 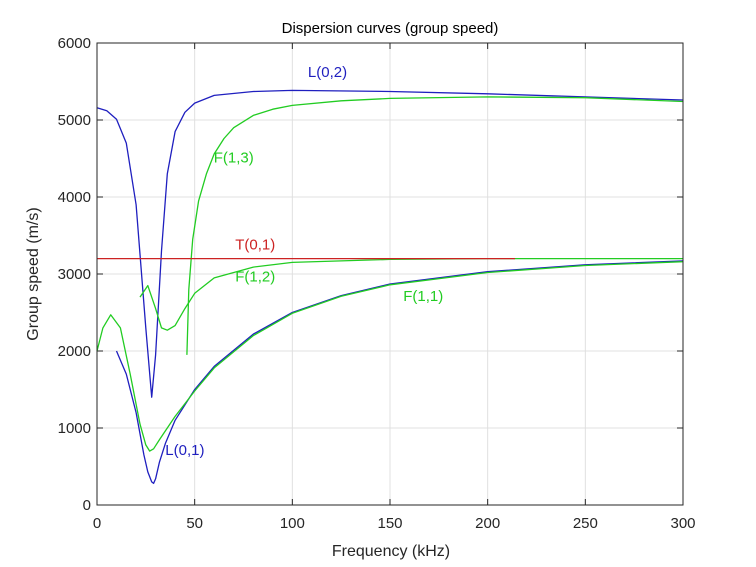 I want to click on y-tick-label: 4000, so click(x=74, y=197).